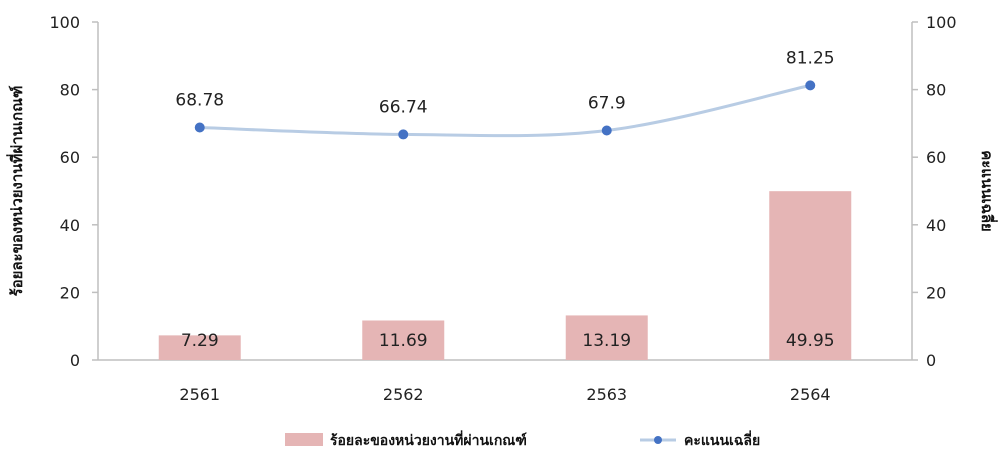  Describe the element at coordinates (504, 394) in the screenshot. I see `x-tick-labels: 2561 2562 2563 2564` at that location.